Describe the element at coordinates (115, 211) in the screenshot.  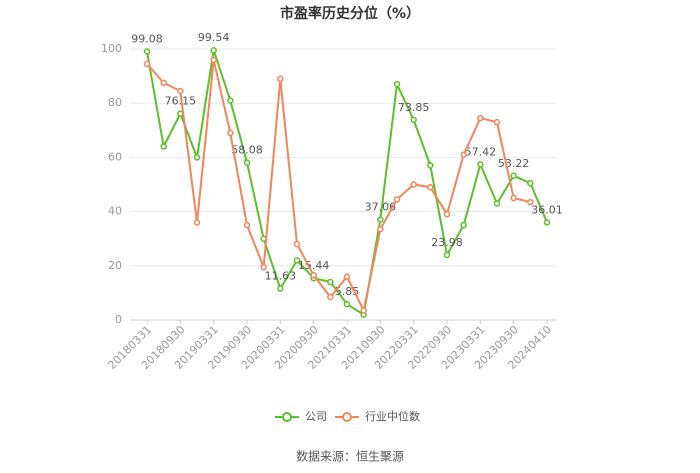
I see `y-tick-label: 40` at that location.